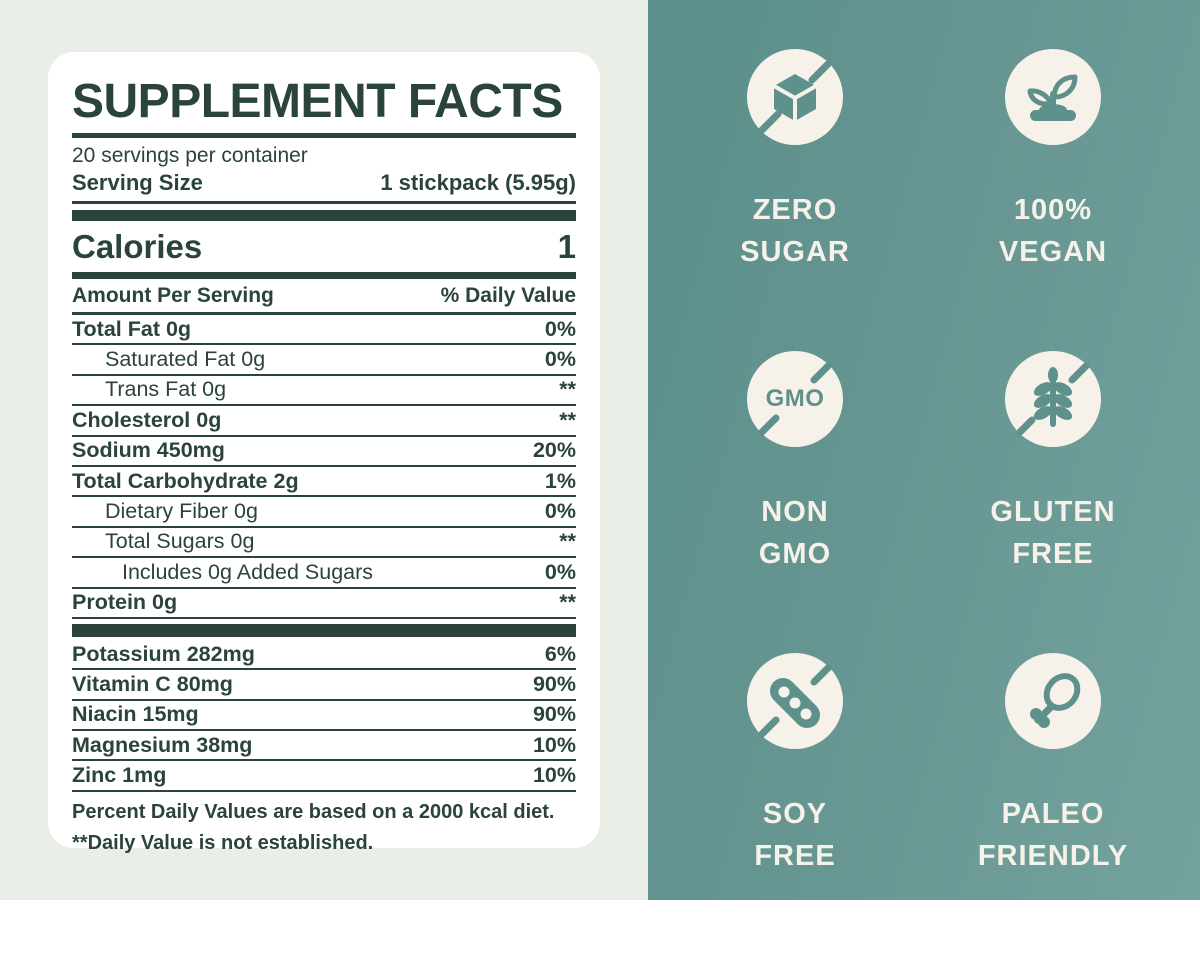 The height and width of the screenshot is (955, 1200). What do you see at coordinates (324, 543) in the screenshot?
I see `table-row: Total Sugars 0g **` at bounding box center [324, 543].